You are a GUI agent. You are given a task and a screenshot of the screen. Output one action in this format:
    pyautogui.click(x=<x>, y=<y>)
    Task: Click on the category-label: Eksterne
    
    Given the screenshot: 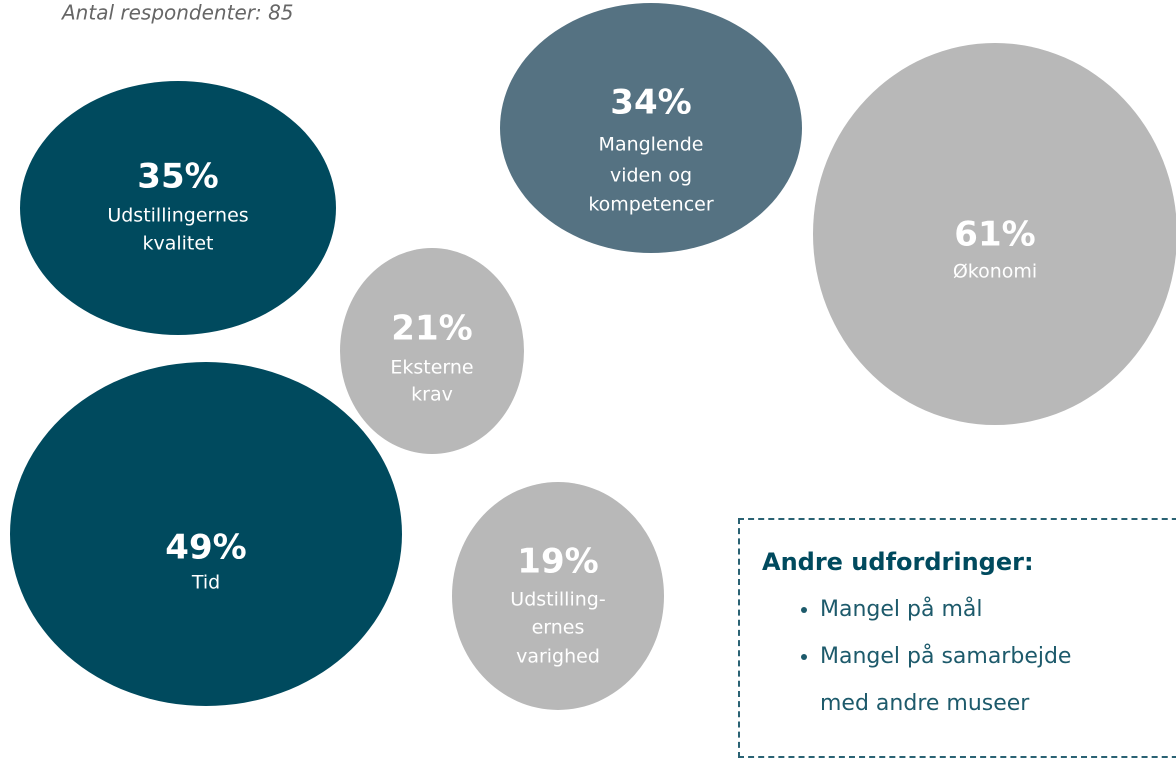 What is the action you would take?
    pyautogui.click(x=431, y=368)
    